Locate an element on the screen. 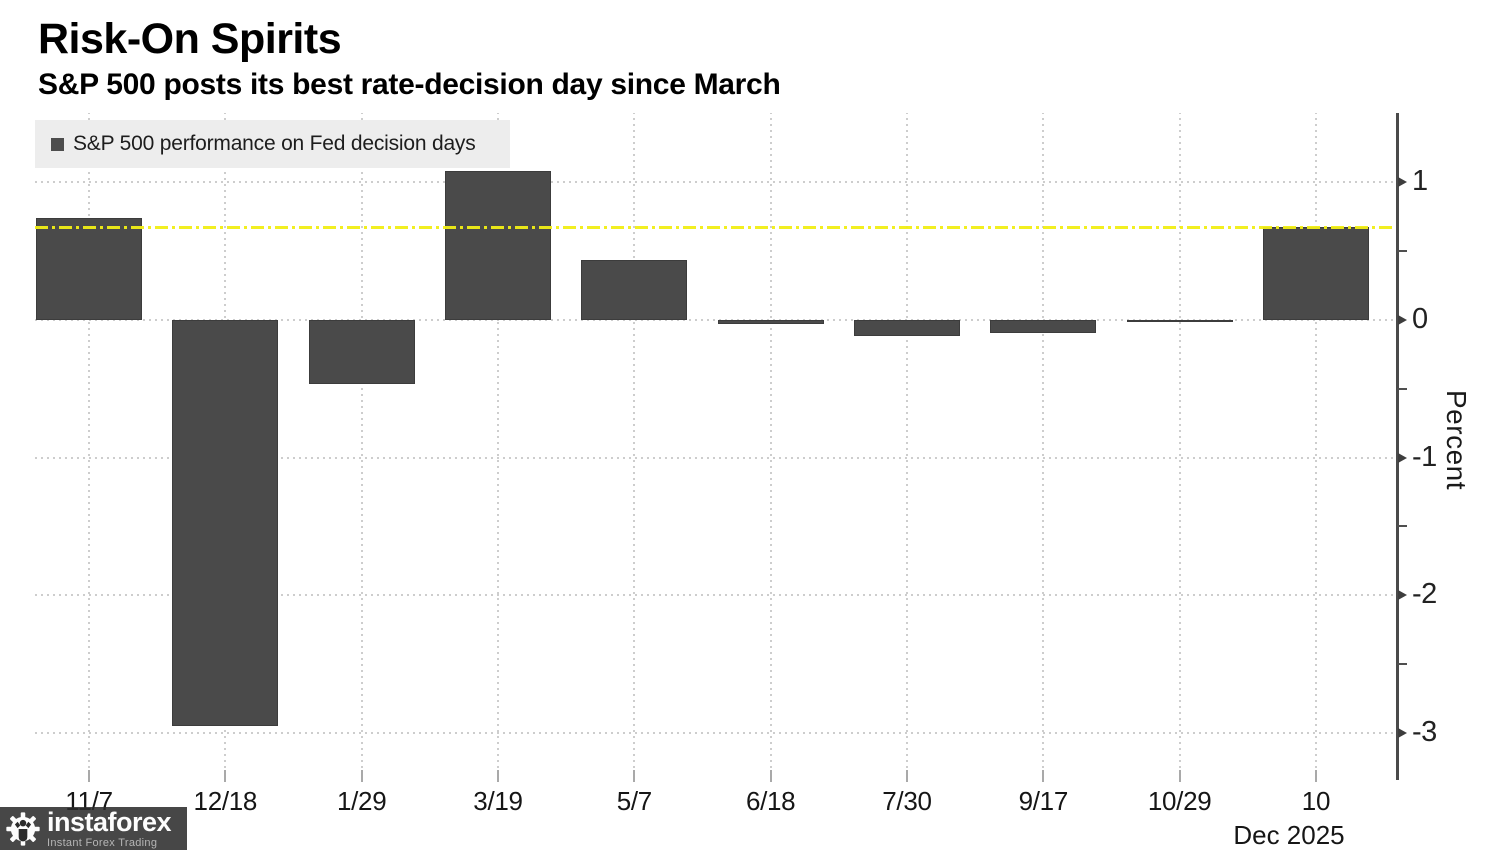 The image size is (1500, 850). legend-label: S&P 500 performance on Fed decision days is located at coordinates (274, 143).